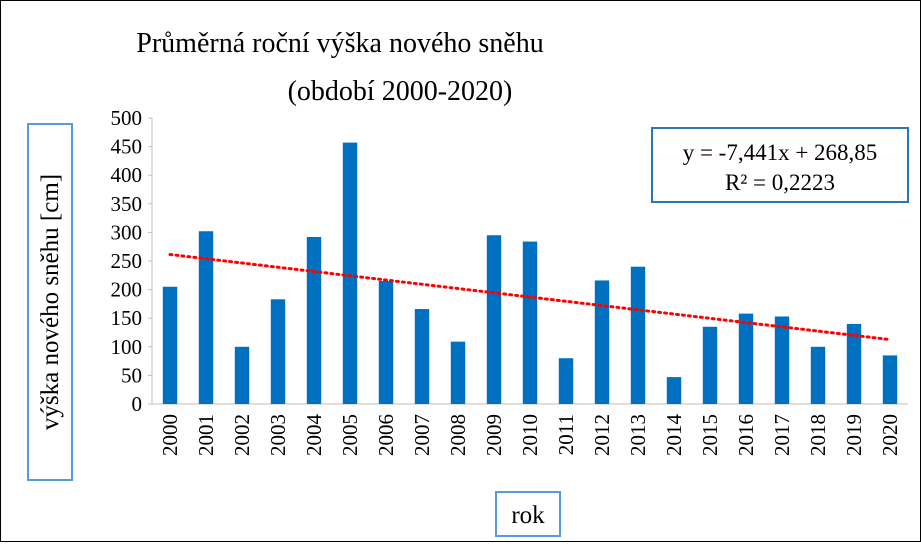 The width and height of the screenshot is (921, 547). What do you see at coordinates (780, 152) in the screenshot?
I see `trendline-equation: y = -7,441x + 268,85` at bounding box center [780, 152].